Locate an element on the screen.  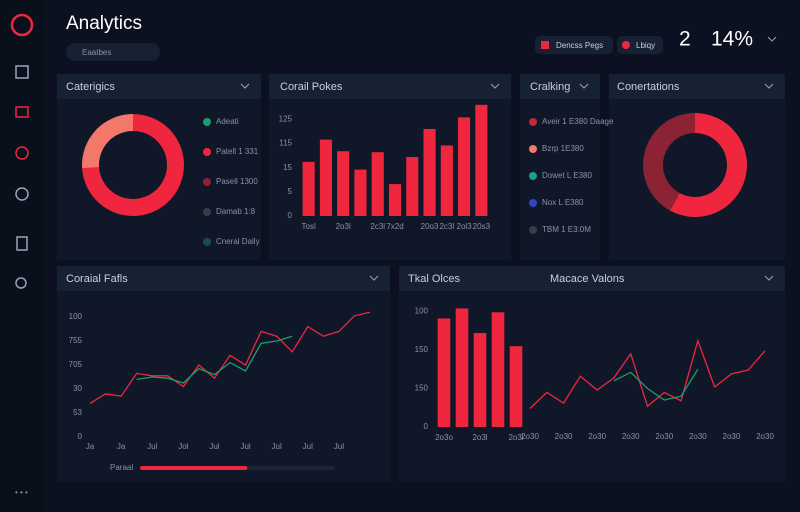
nav-home is located at coordinates (22, 72).